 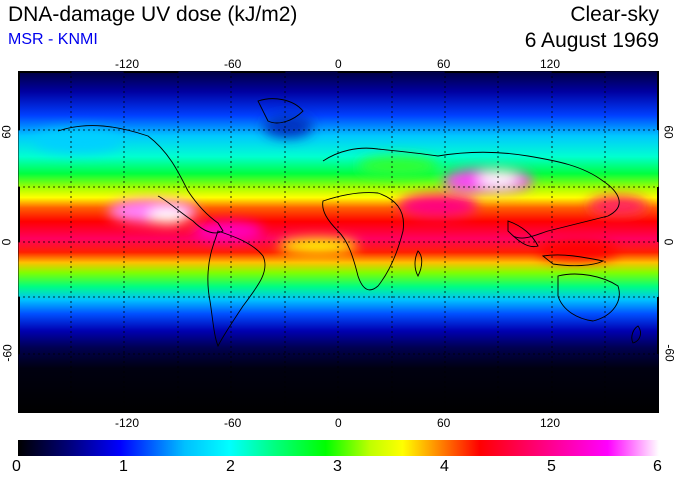 I want to click on colorbar-gradient, so click(x=338, y=448).